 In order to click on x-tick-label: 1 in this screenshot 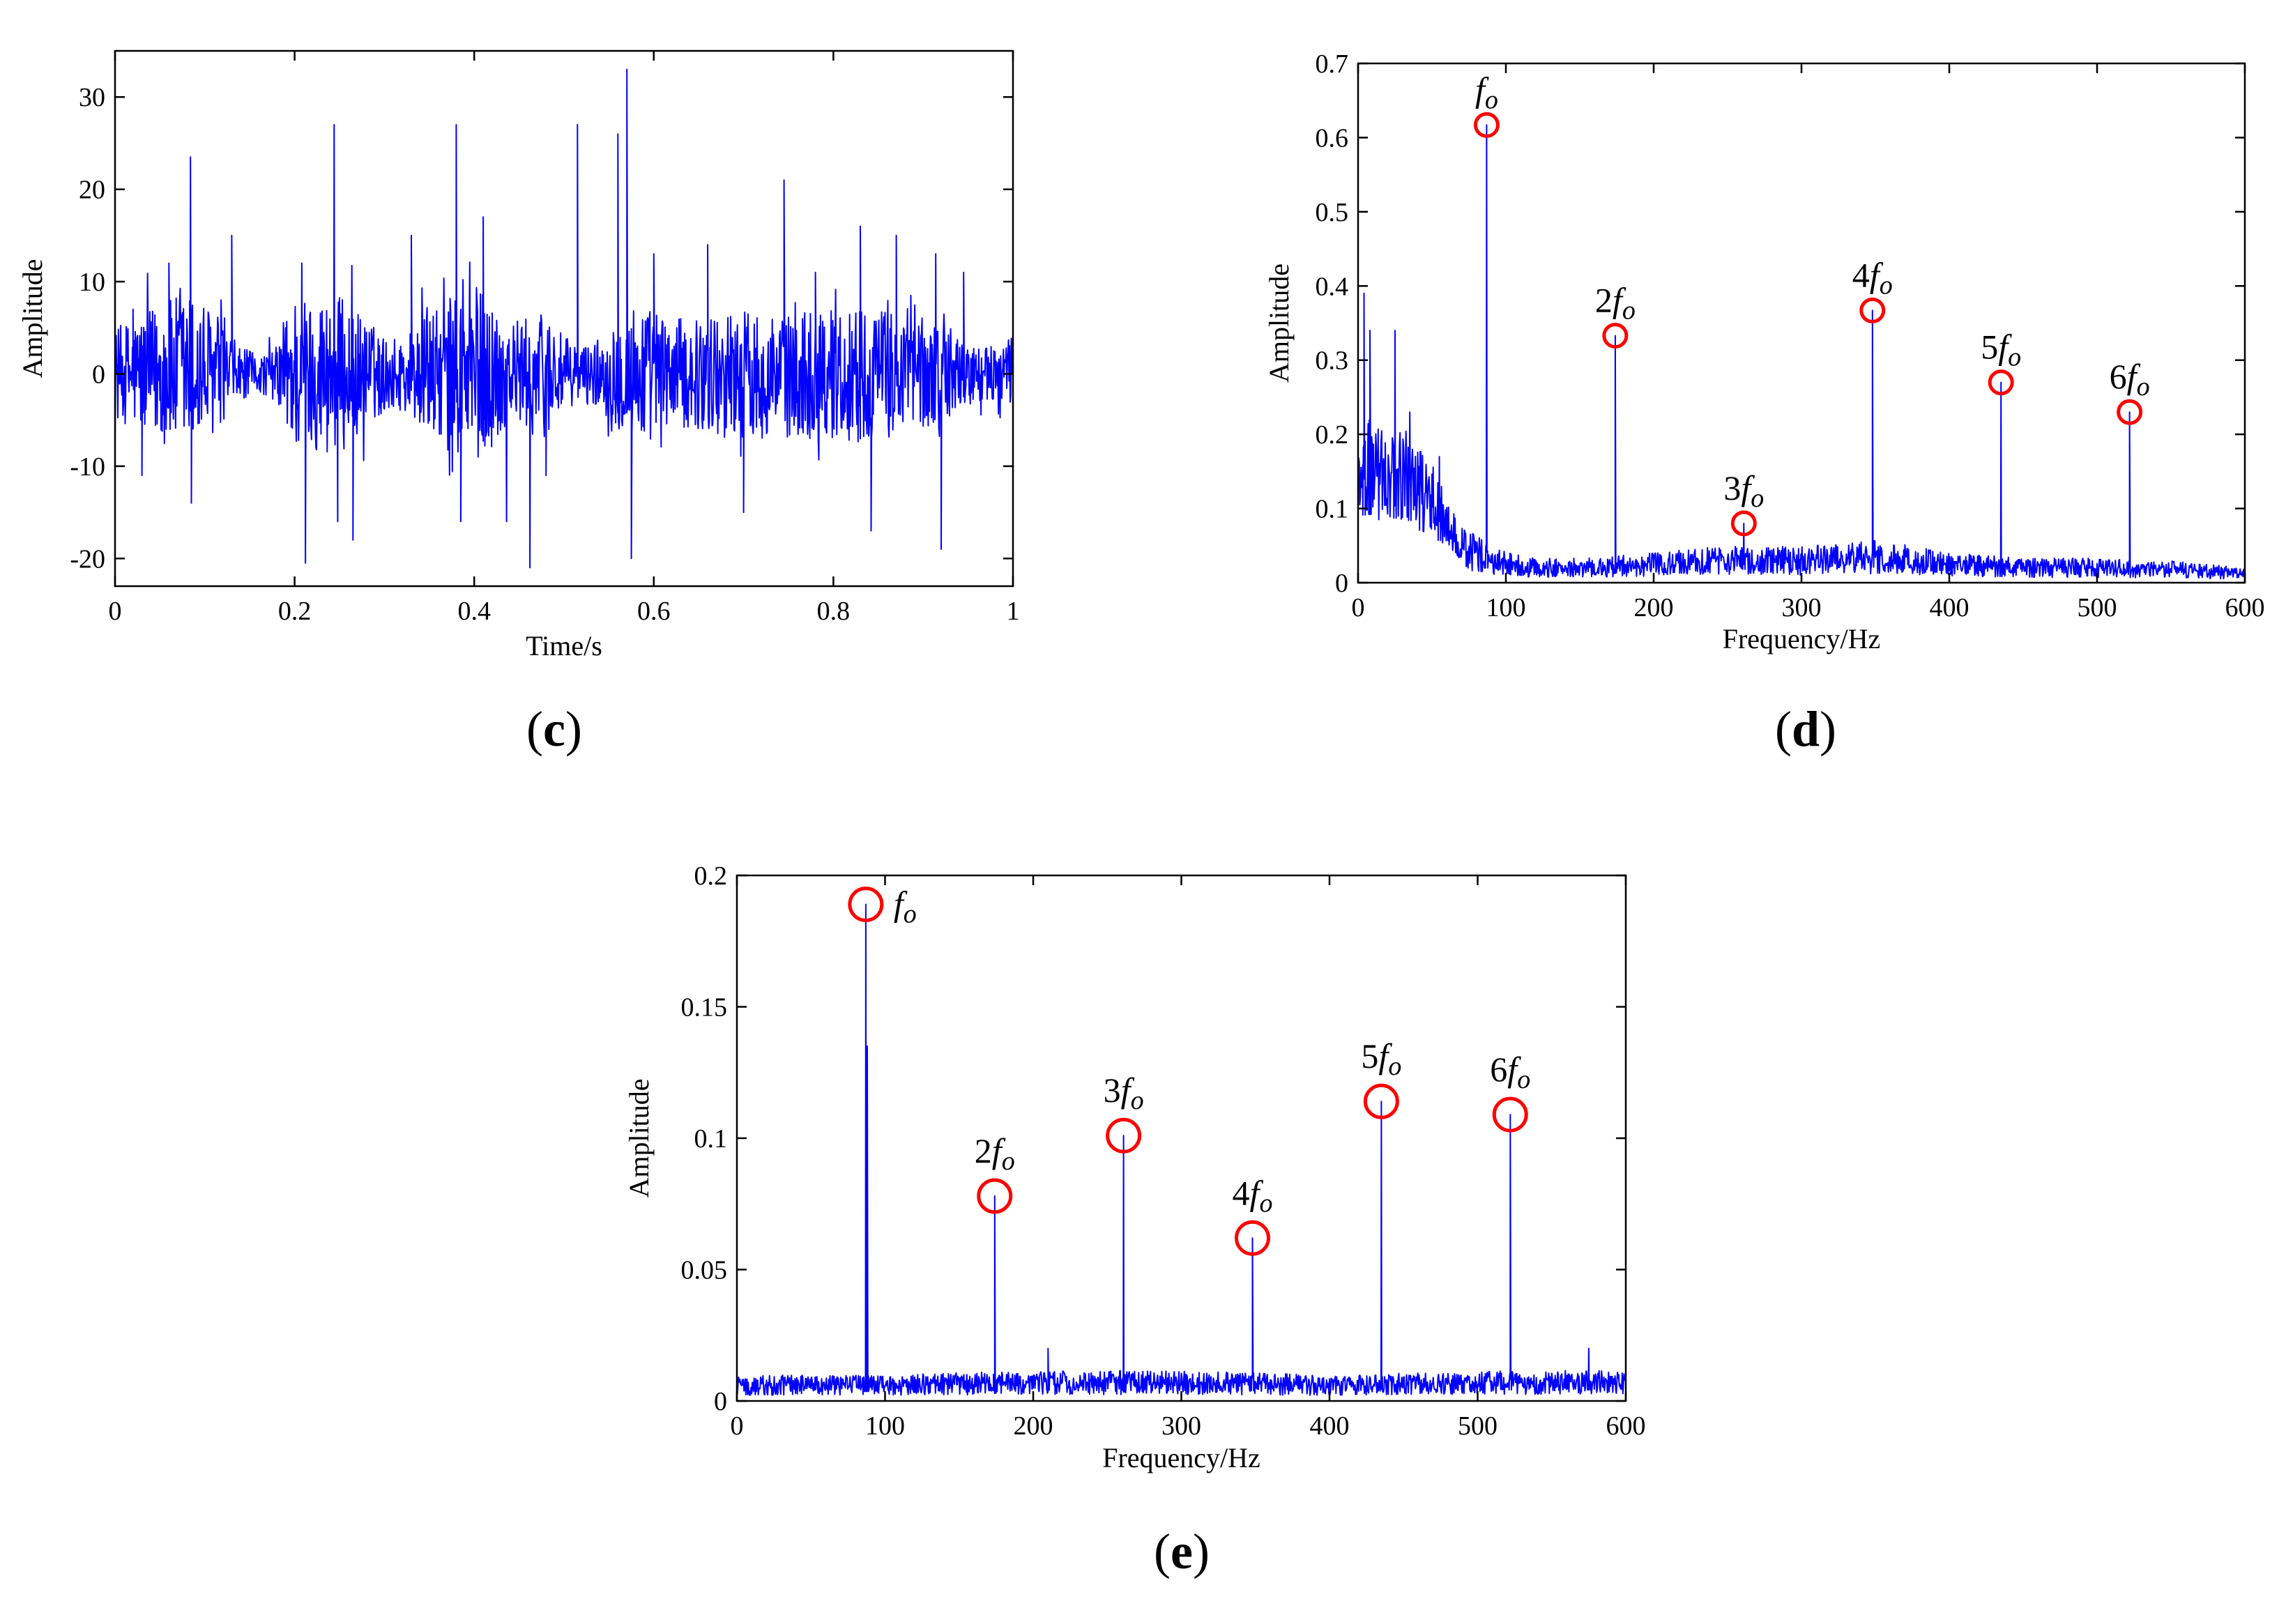, I will do `click(1014, 611)`.